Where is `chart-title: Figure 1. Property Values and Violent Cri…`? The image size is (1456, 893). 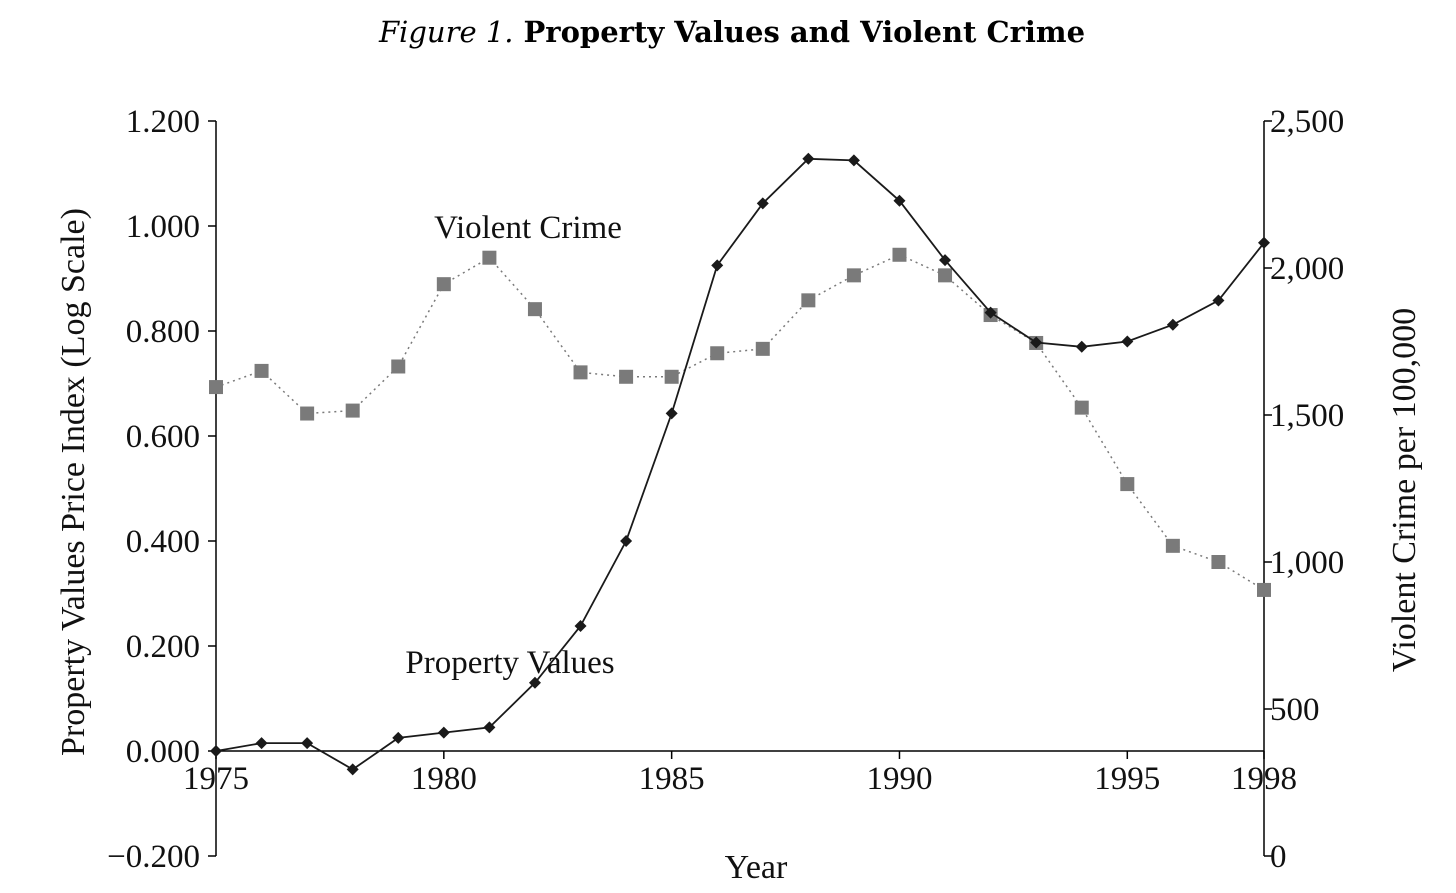 chart-title: Figure 1. Property Values and Violent Cri… is located at coordinates (731, 32).